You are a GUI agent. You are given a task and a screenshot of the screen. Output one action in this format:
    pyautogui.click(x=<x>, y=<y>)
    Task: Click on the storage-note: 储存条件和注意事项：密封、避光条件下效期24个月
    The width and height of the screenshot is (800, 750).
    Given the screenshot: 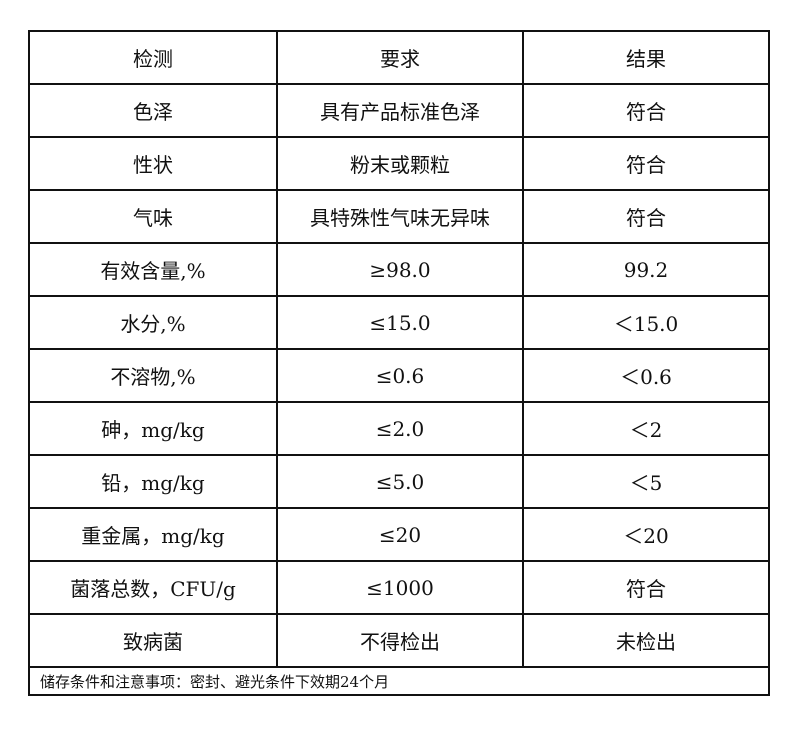 What is the action you would take?
    pyautogui.click(x=399, y=681)
    